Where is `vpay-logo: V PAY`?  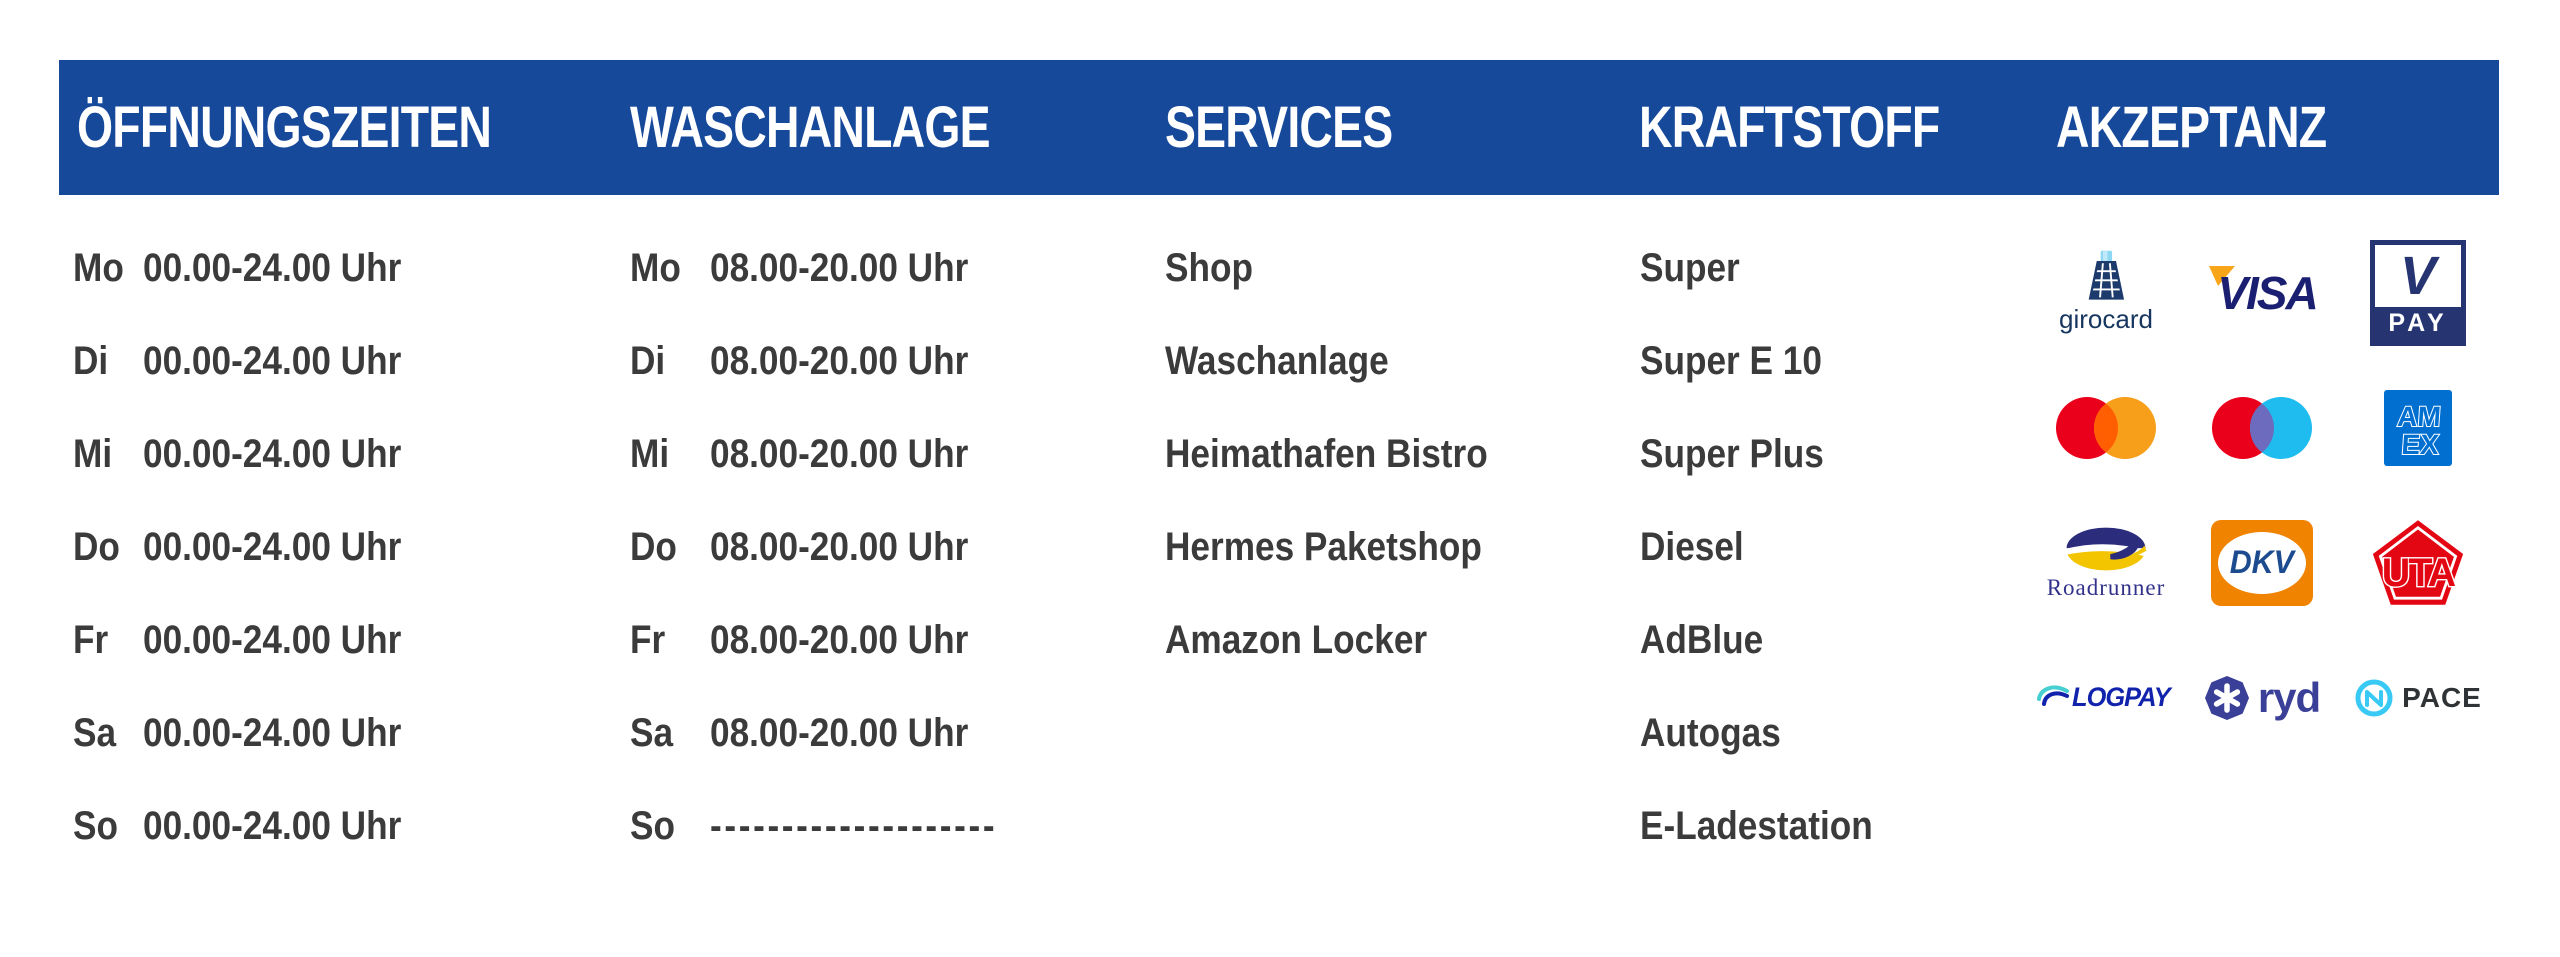 vpay-logo: V PAY is located at coordinates (2418, 292).